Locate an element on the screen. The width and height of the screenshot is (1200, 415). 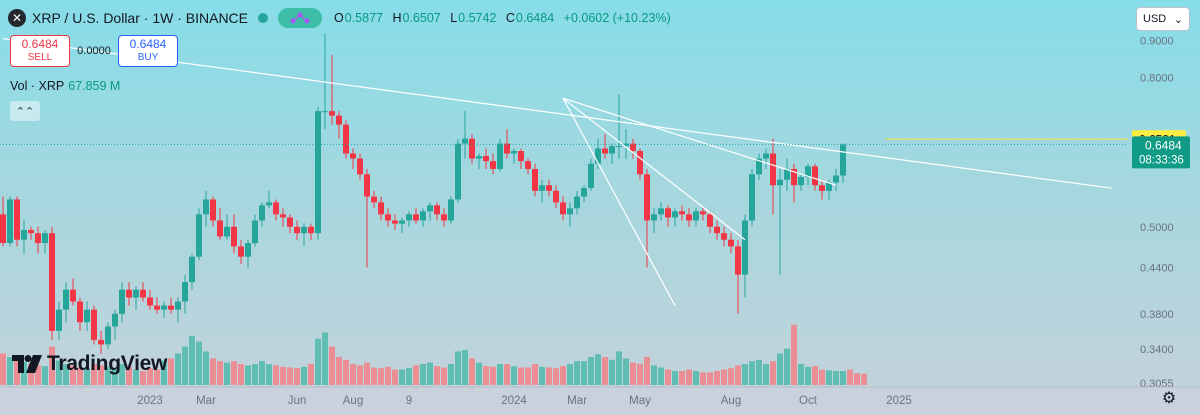
market-status-dot-icon is located at coordinates (263, 18).